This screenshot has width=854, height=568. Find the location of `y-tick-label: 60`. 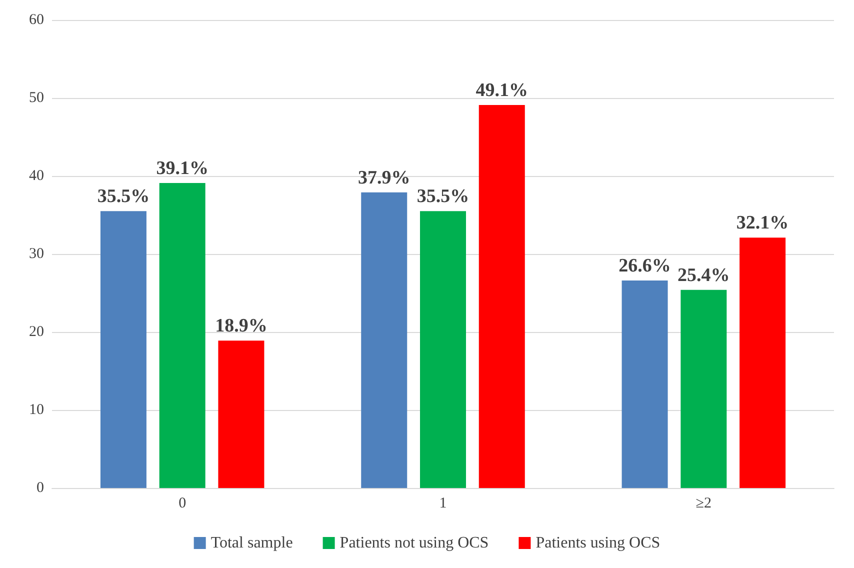

y-tick-label: 60 is located at coordinates (36, 20).